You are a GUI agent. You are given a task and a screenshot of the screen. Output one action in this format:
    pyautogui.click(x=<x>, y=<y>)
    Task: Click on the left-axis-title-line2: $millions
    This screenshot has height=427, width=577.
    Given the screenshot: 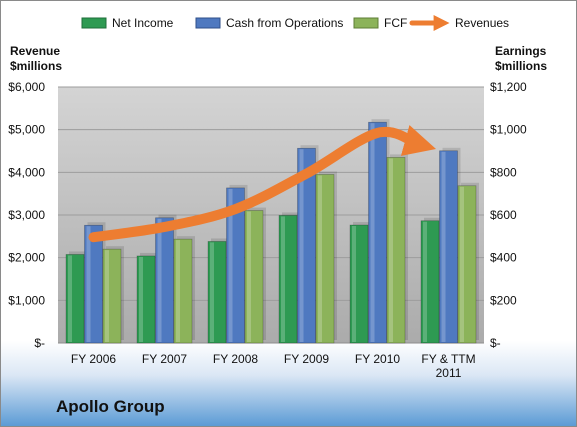 What is the action you would take?
    pyautogui.click(x=36, y=66)
    